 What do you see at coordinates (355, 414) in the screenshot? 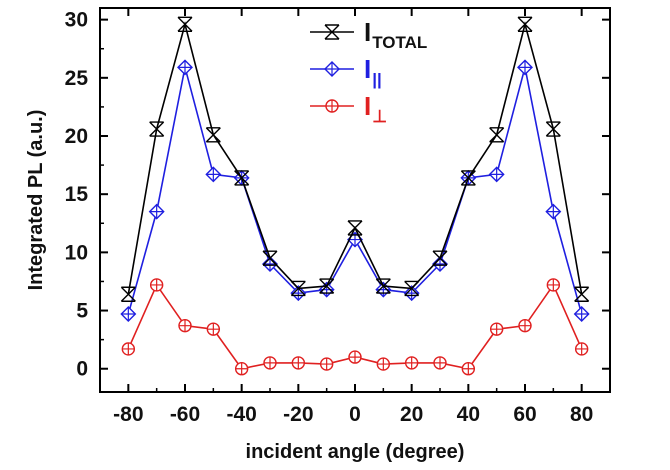
I see `x-tick-label: 0` at bounding box center [355, 414].